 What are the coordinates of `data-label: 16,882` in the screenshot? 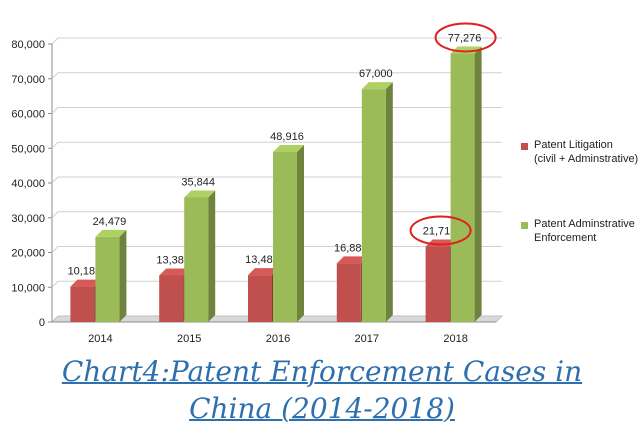 It's located at (351, 248).